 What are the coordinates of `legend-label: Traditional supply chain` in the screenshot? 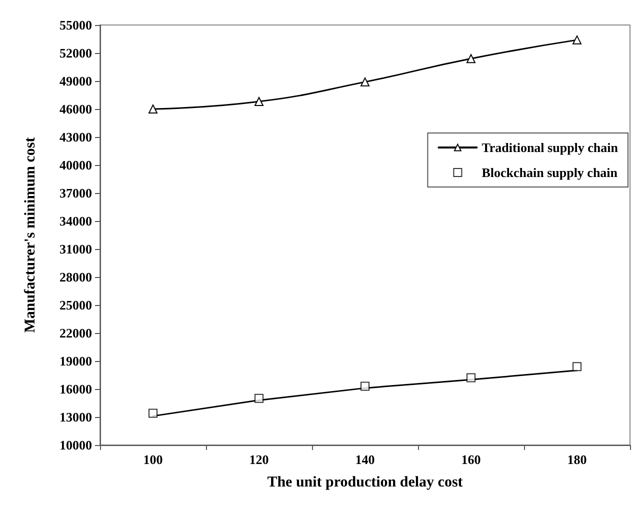 It's located at (550, 147).